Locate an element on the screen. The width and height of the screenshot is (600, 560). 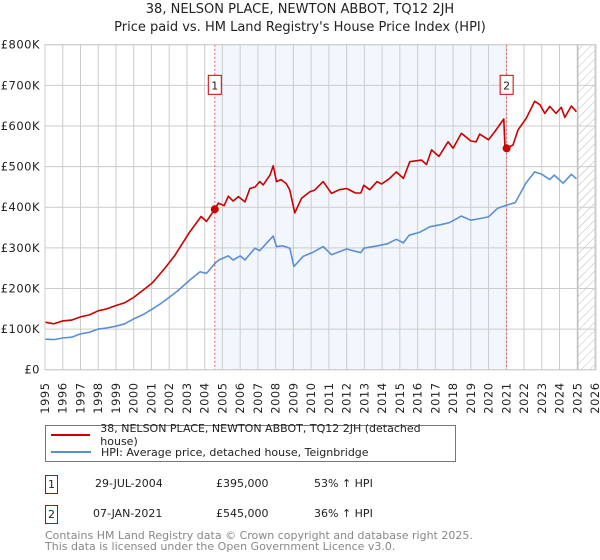
x-tick-label: 2016 is located at coordinates (418, 397).